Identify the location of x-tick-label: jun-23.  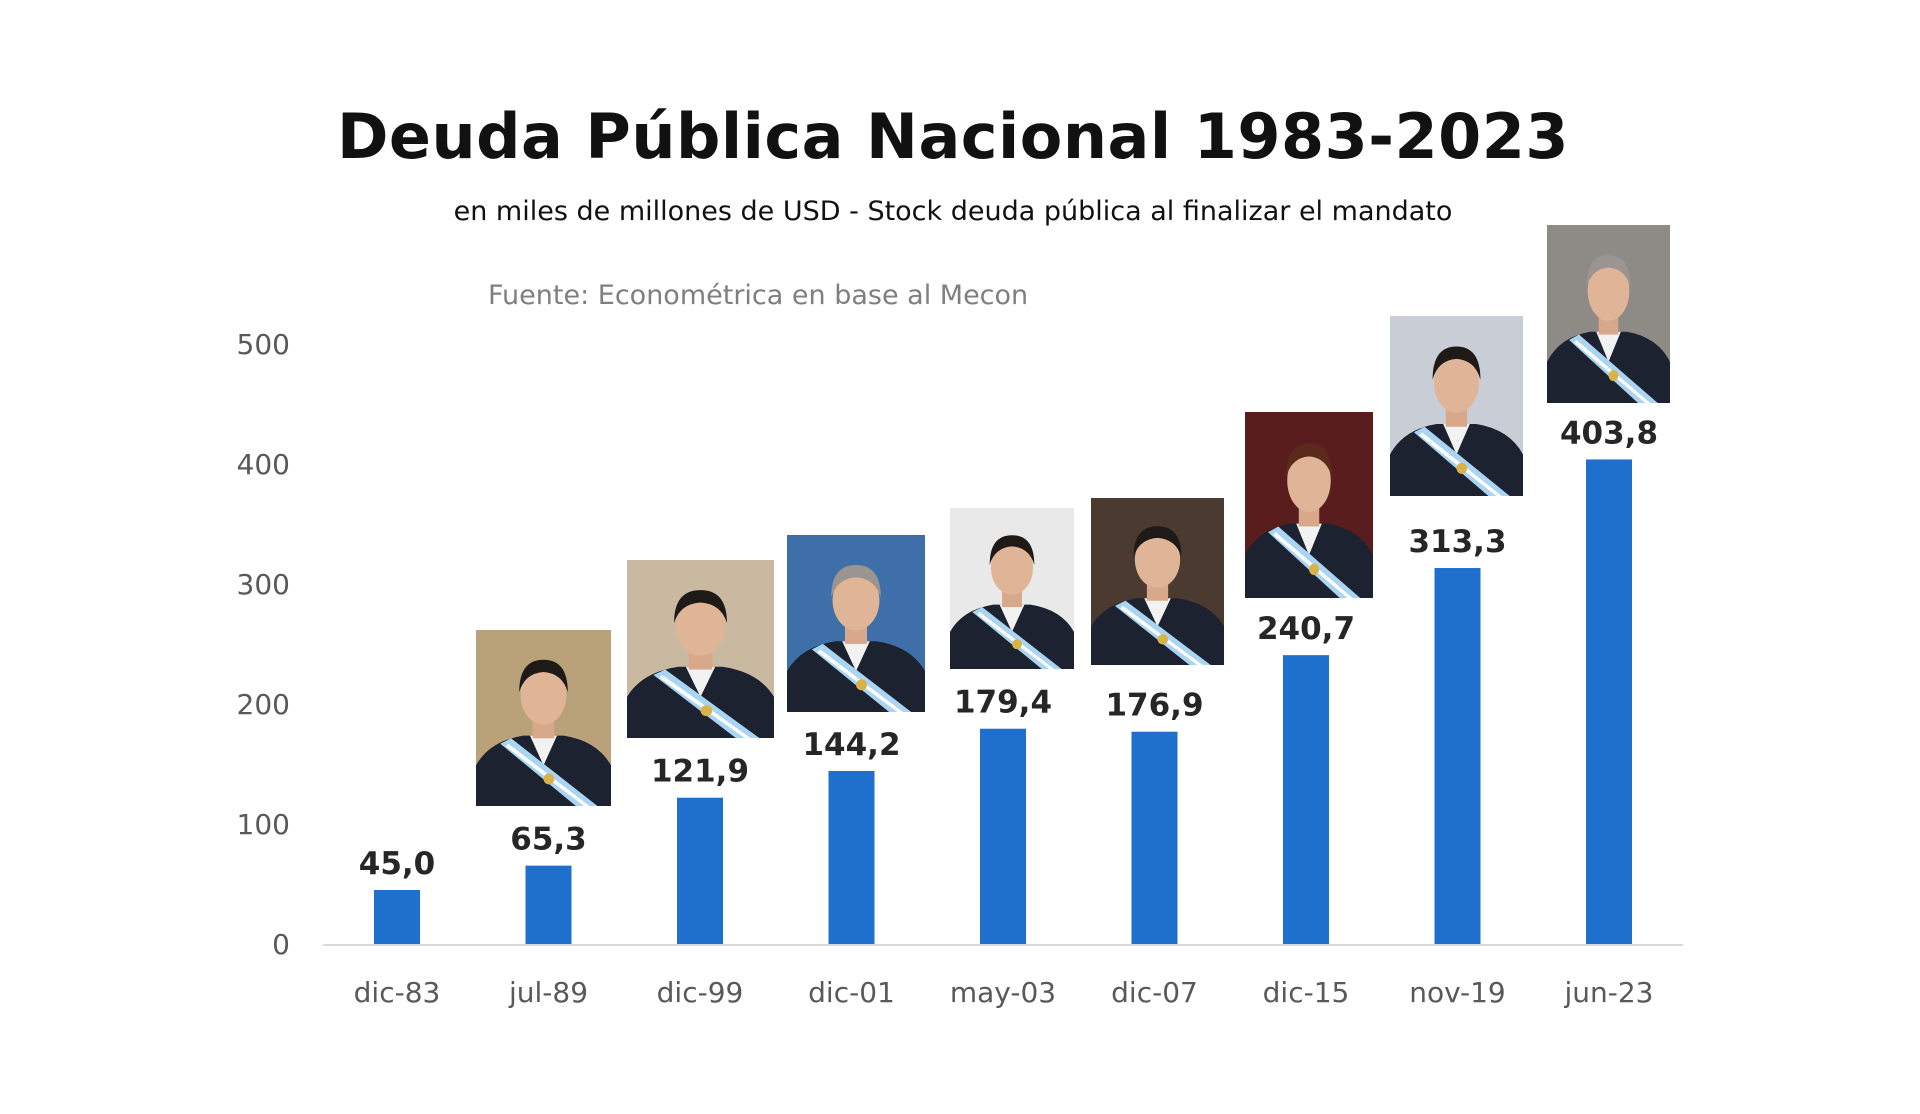
(1608, 992).